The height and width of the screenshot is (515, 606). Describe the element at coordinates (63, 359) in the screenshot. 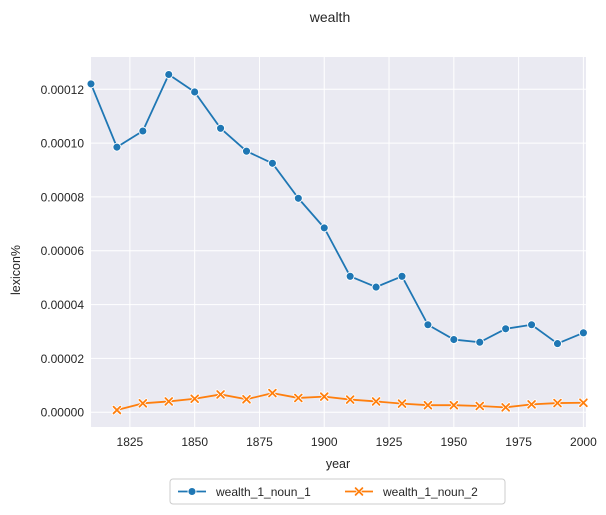

I see `y-tick-label: 0.00002` at that location.